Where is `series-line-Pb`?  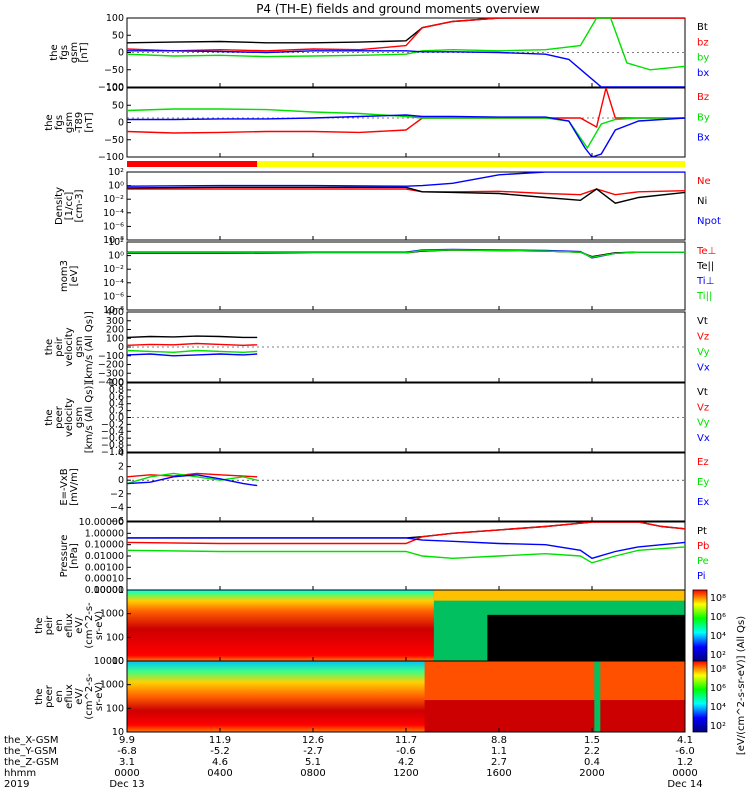
series-line-Pb is located at coordinates (406, 533).